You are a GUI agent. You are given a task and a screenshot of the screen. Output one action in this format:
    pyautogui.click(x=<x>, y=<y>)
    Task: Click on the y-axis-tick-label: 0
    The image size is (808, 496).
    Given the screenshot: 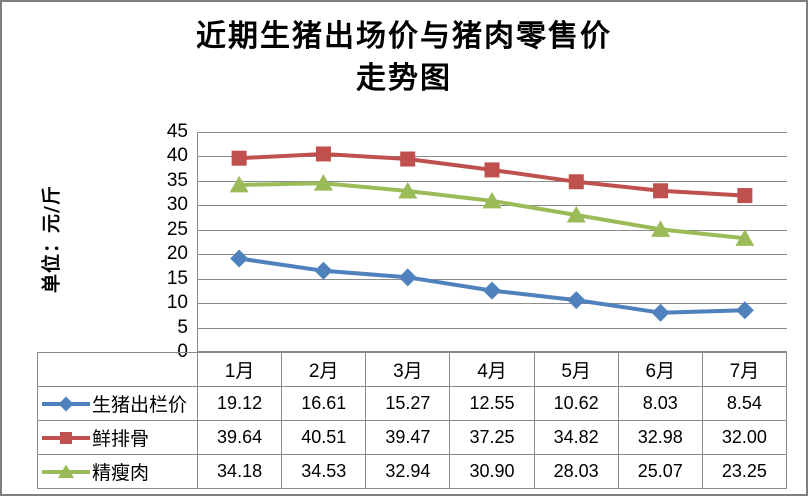 What is the action you would take?
    pyautogui.click(x=182, y=351)
    